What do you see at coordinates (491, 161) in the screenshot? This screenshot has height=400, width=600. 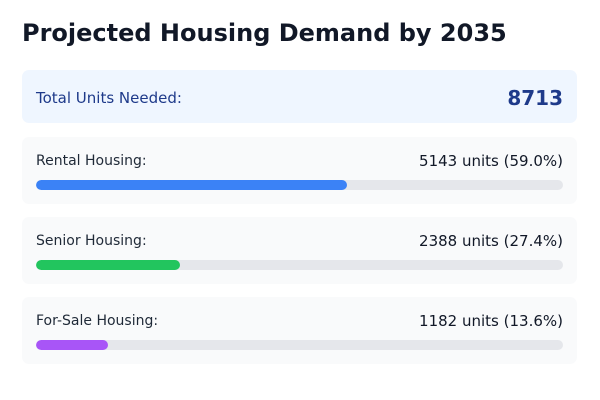 I see `category-value: 5143 units (59.0%)` at bounding box center [491, 161].